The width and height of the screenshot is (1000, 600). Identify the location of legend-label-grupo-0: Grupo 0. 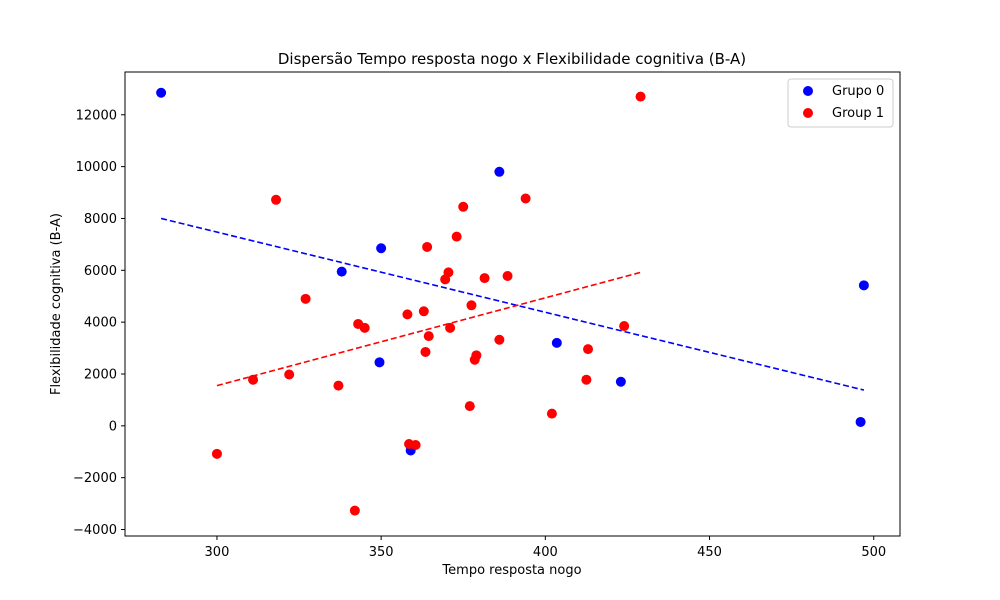
(858, 91).